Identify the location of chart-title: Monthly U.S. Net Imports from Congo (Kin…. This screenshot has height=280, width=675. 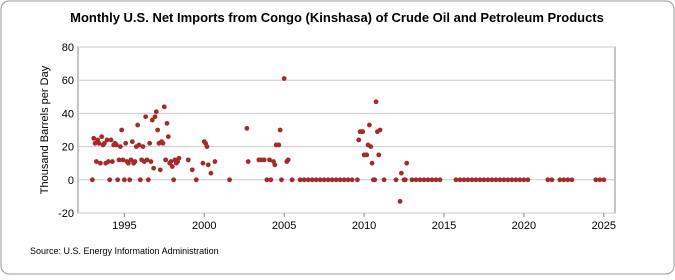
(337, 17).